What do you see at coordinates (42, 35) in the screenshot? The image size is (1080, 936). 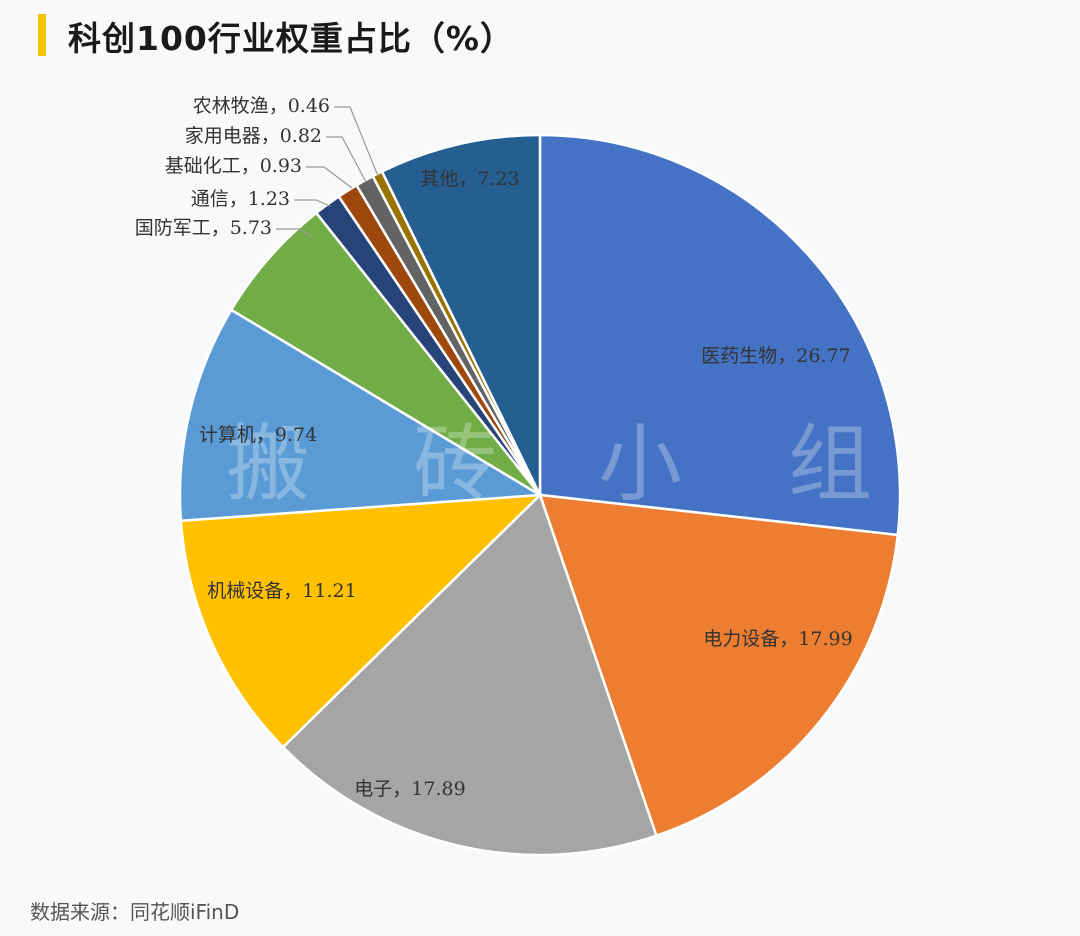 I see `title-accent-bar` at bounding box center [42, 35].